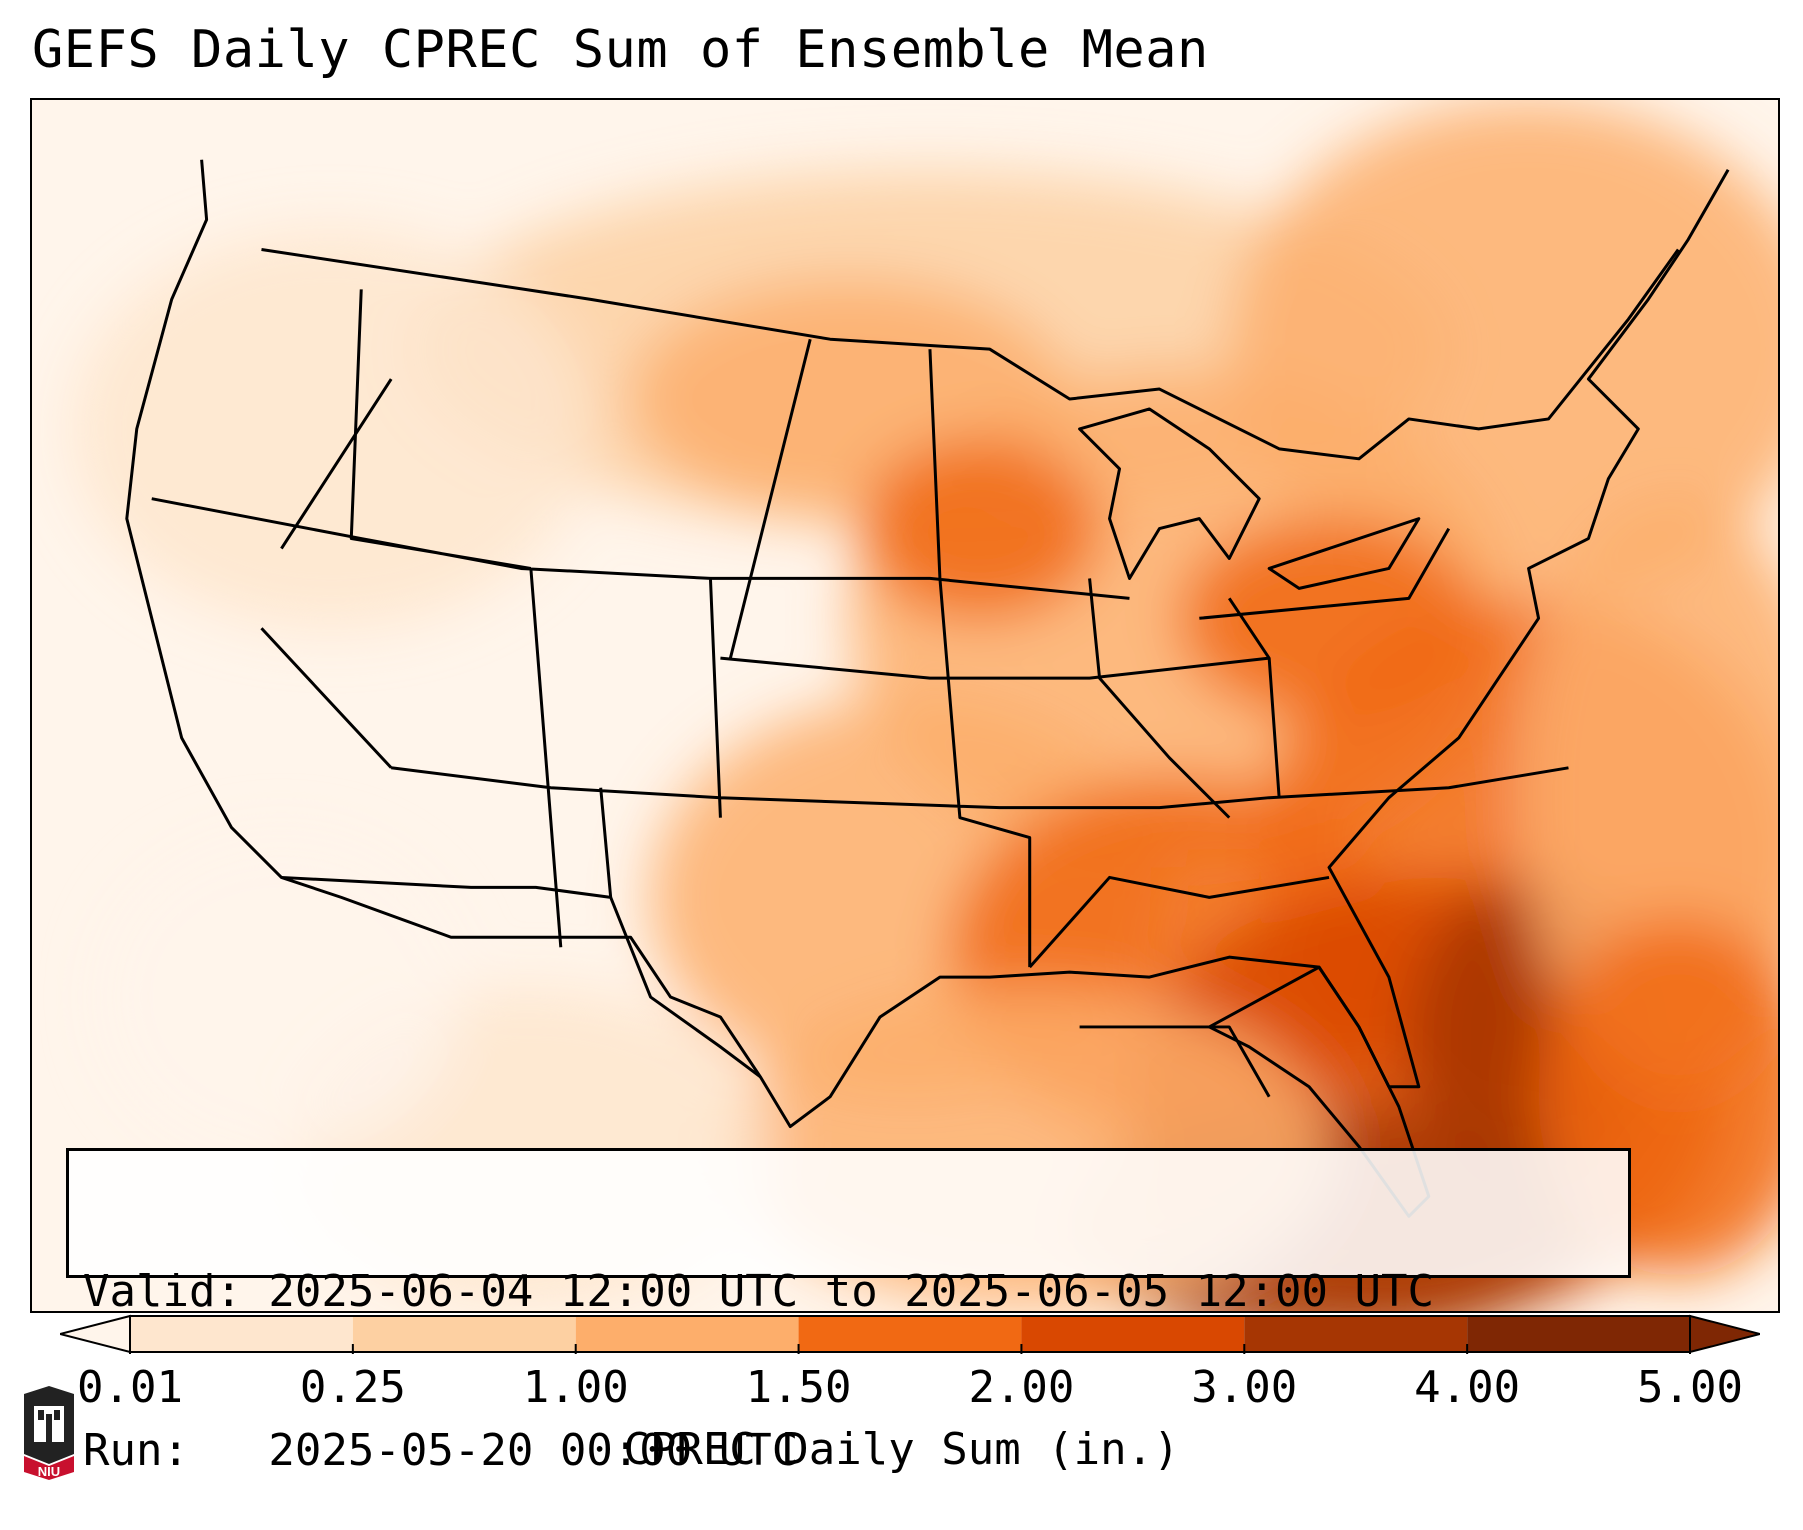  What do you see at coordinates (620, 50) in the screenshot?
I see `map-title: GEFS Daily CPREC Sum of Ensemble Mean` at bounding box center [620, 50].